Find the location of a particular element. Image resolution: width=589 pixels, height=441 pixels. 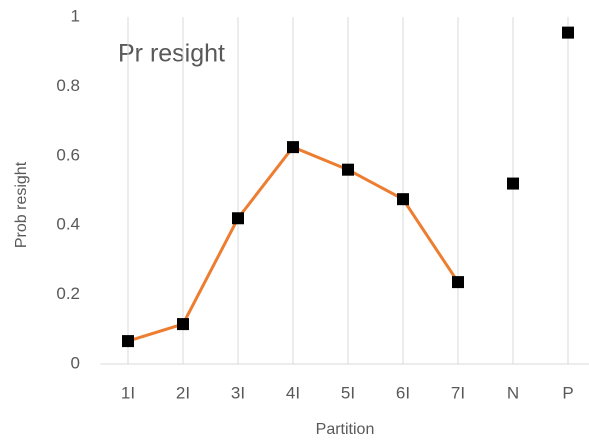

x-tick-label: 6I is located at coordinates (403, 392).